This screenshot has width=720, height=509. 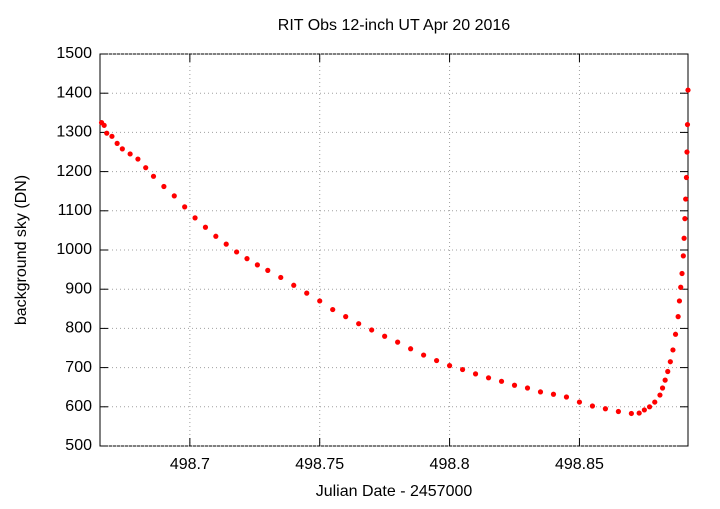 What do you see at coordinates (75, 210) in the screenshot?
I see `y-tick-label: 1100` at bounding box center [75, 210].